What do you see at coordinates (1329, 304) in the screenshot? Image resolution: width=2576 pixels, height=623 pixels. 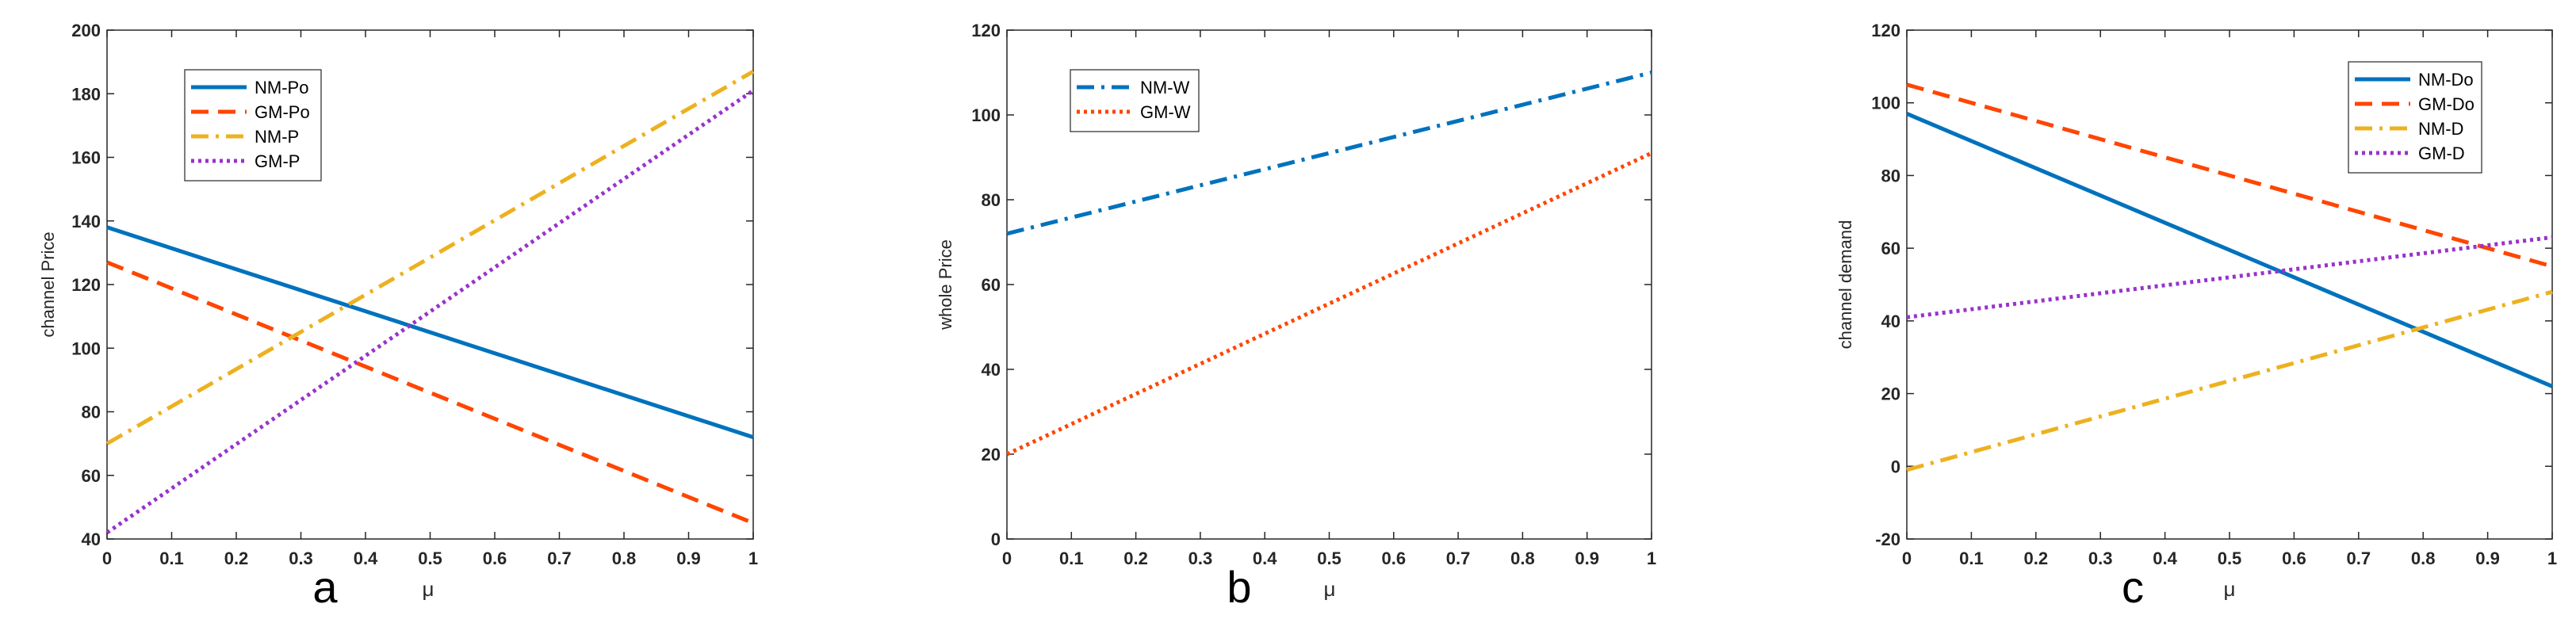 I see `series-line-gm-w` at bounding box center [1329, 304].